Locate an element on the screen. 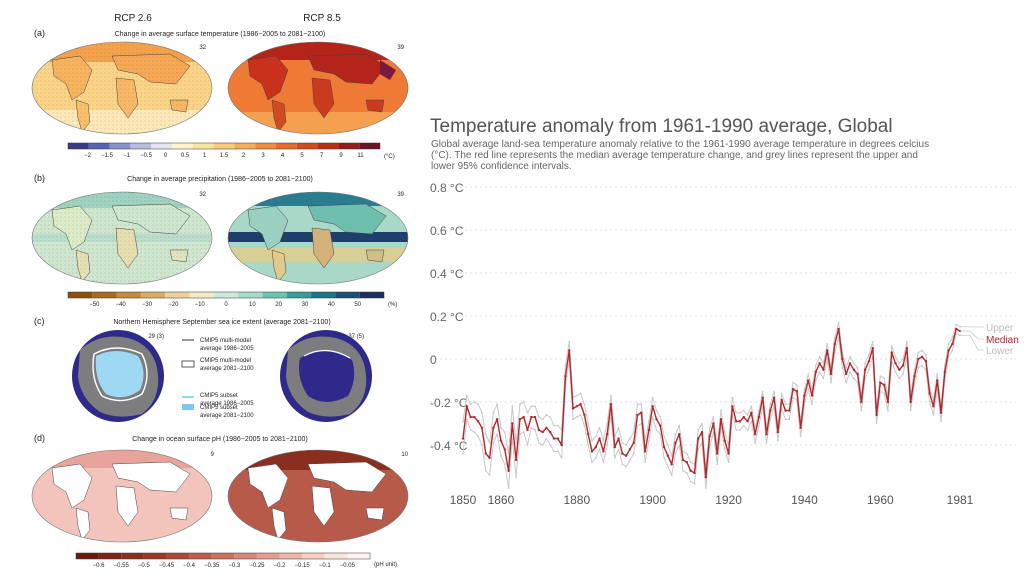  panel-d-map-rcp26 is located at coordinates (122, 496).